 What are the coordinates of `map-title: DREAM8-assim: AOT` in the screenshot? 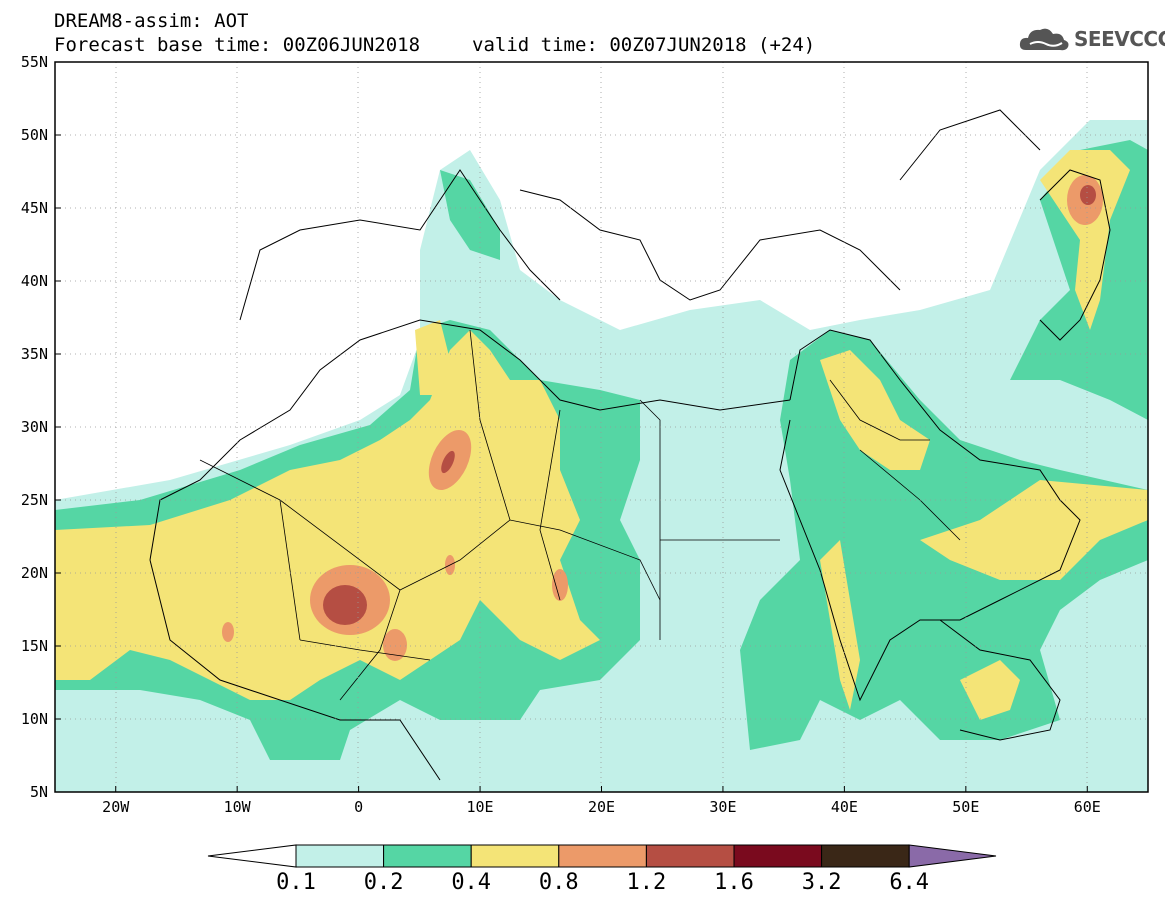 It's located at (151, 21).